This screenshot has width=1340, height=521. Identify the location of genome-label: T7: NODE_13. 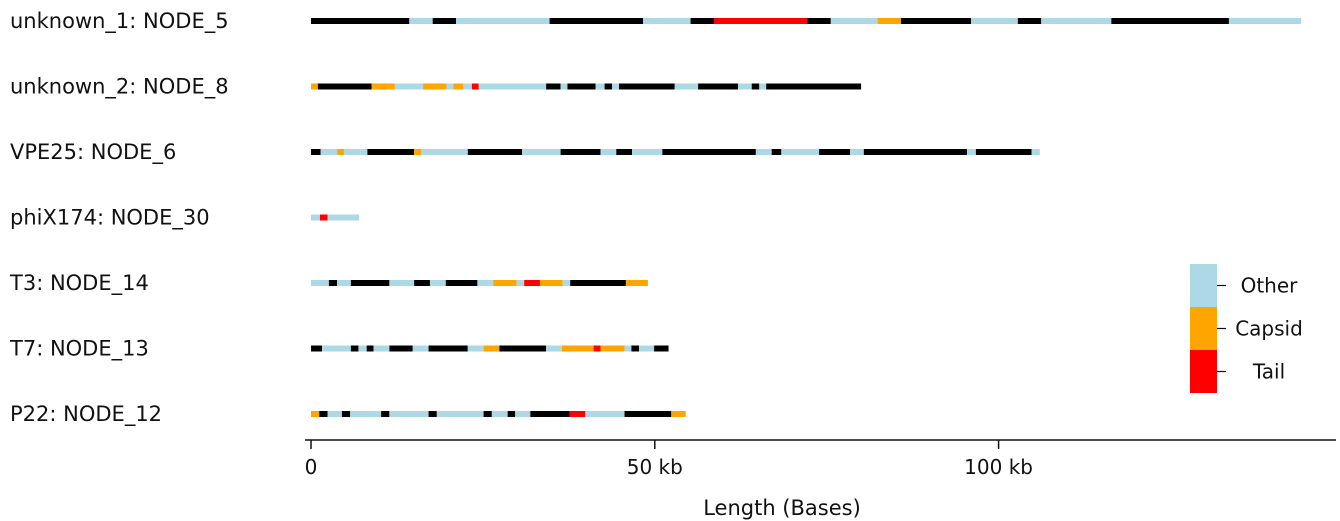
(79, 349).